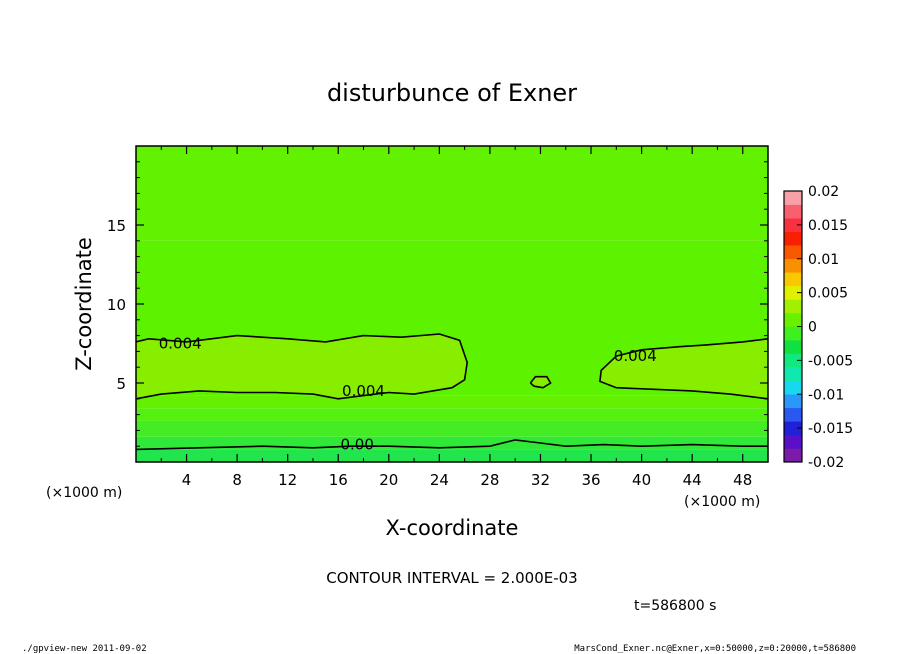 The image size is (904, 654). Describe the element at coordinates (812, 328) in the screenshot. I see `colorbar-label-4: 0` at that location.